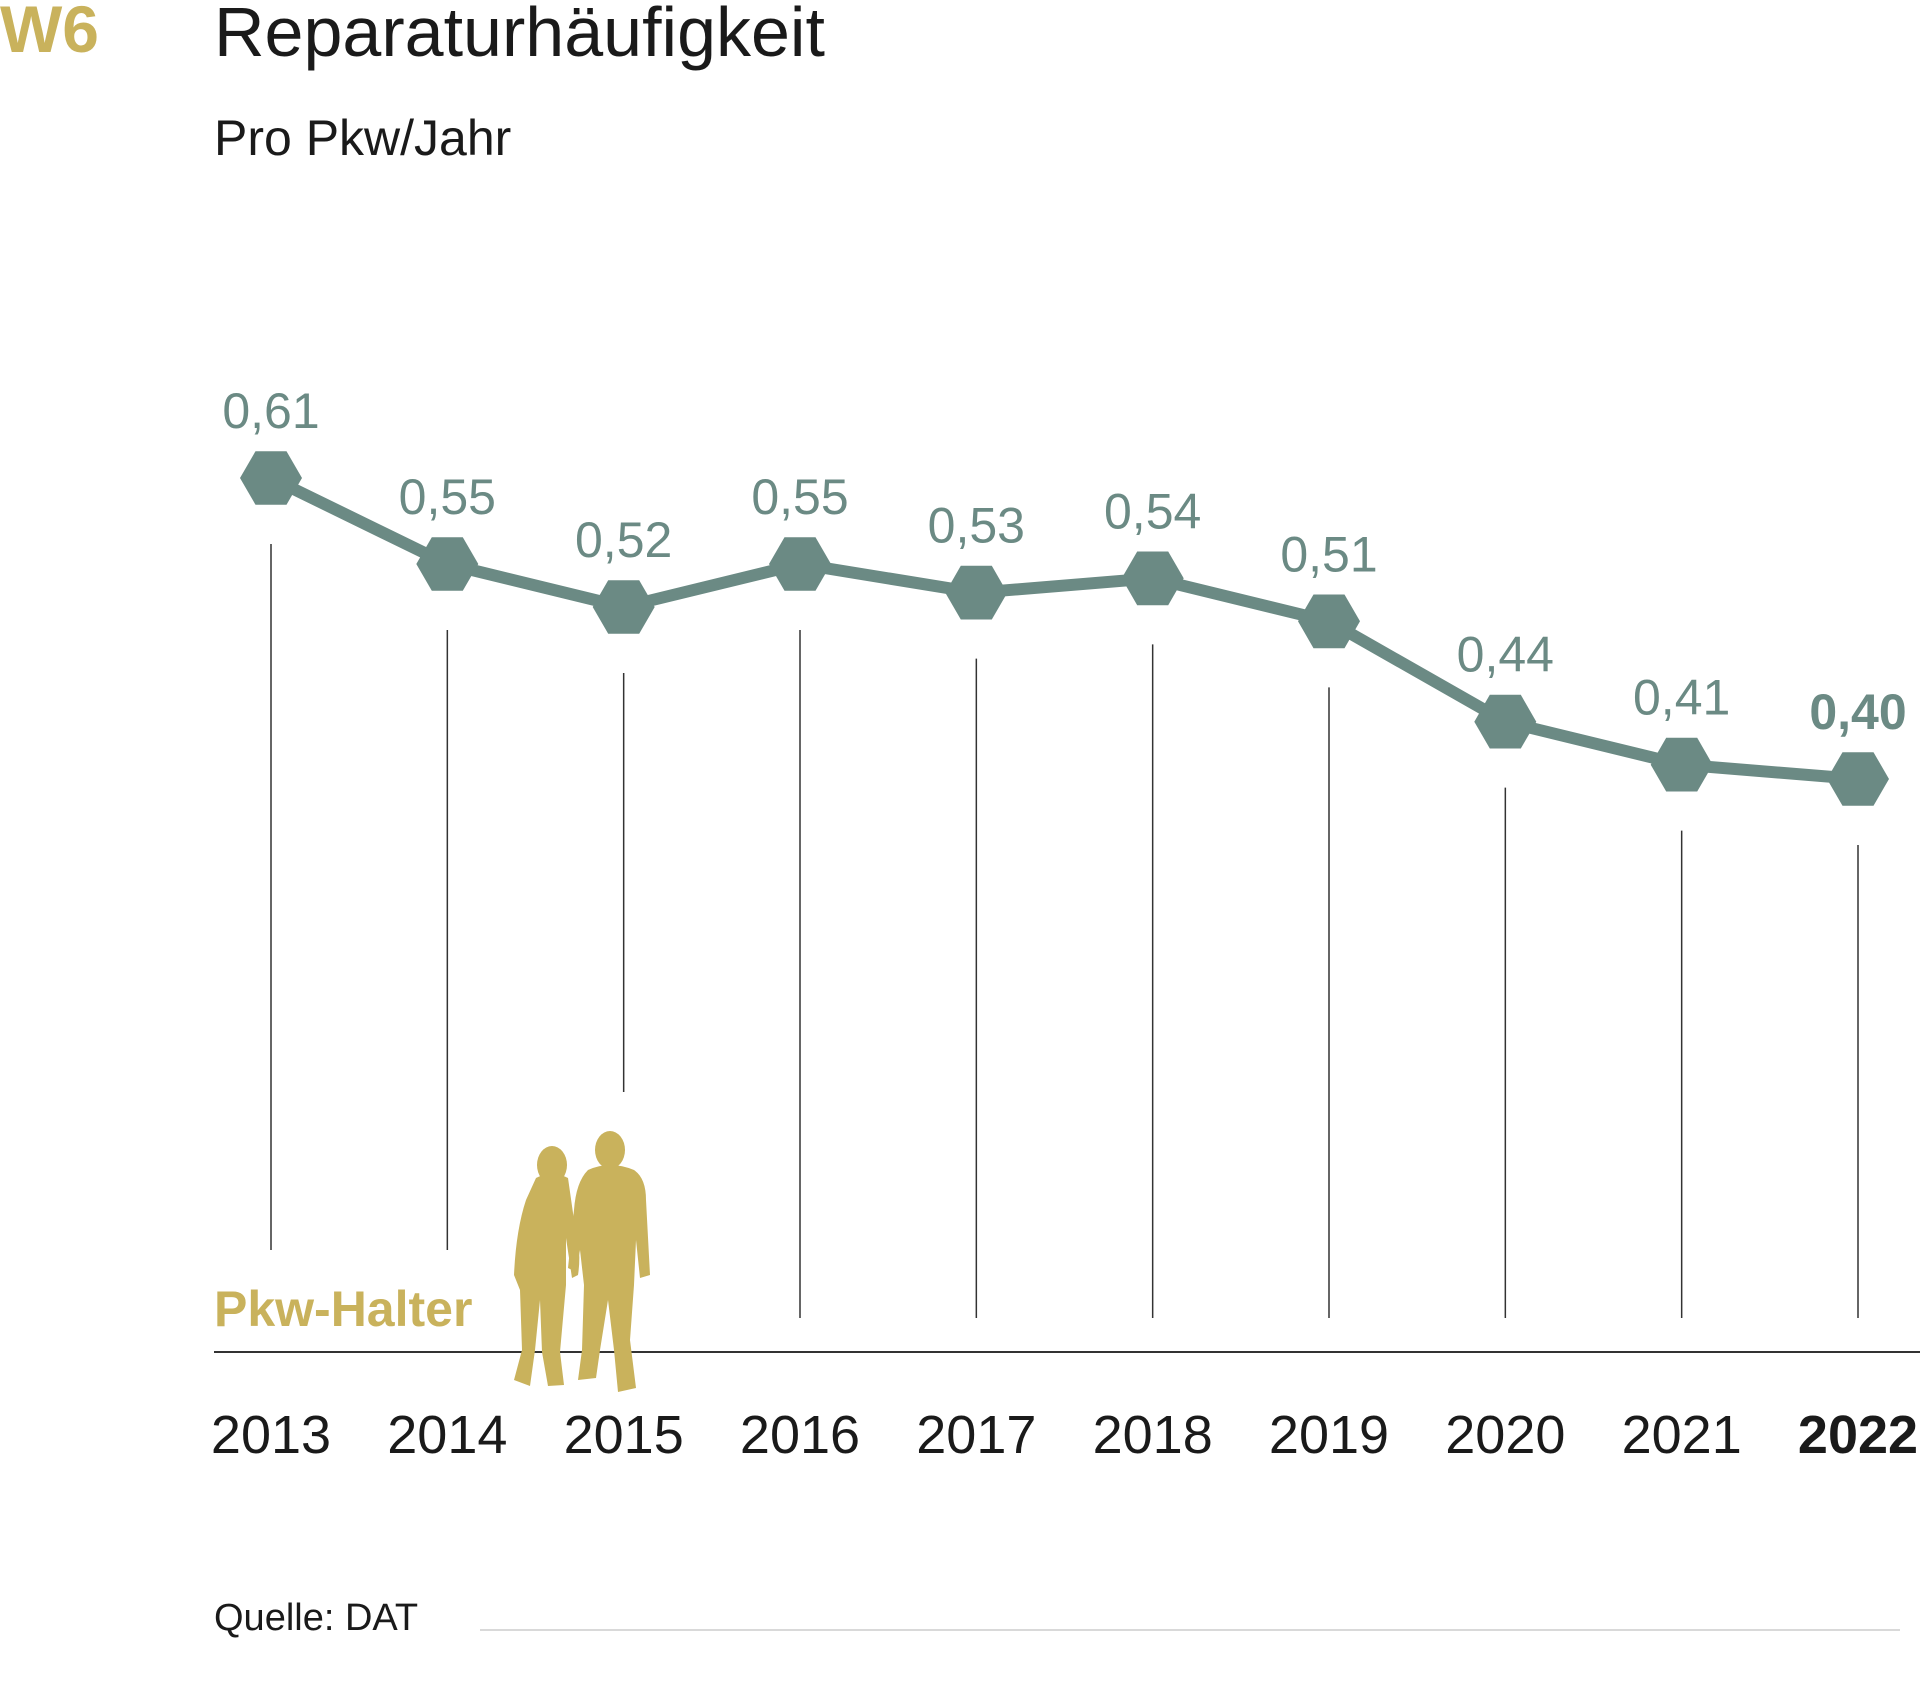 The image size is (1920, 1707). I want to click on people-silhouette-icon, so click(582, 1261).